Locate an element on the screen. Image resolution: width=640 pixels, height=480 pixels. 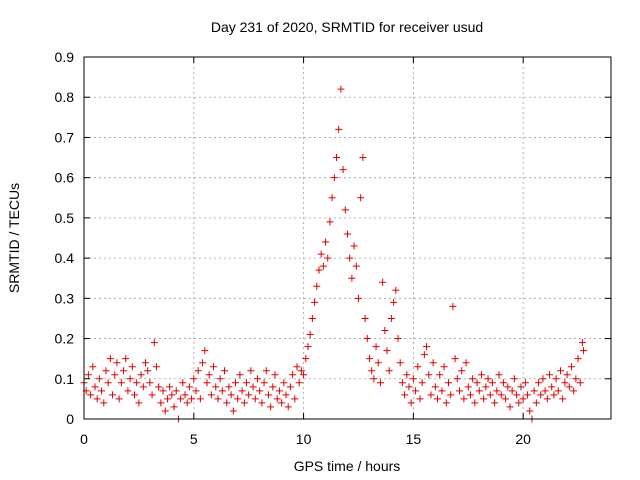
x-axis-title: GPS time / hours is located at coordinates (347, 466).